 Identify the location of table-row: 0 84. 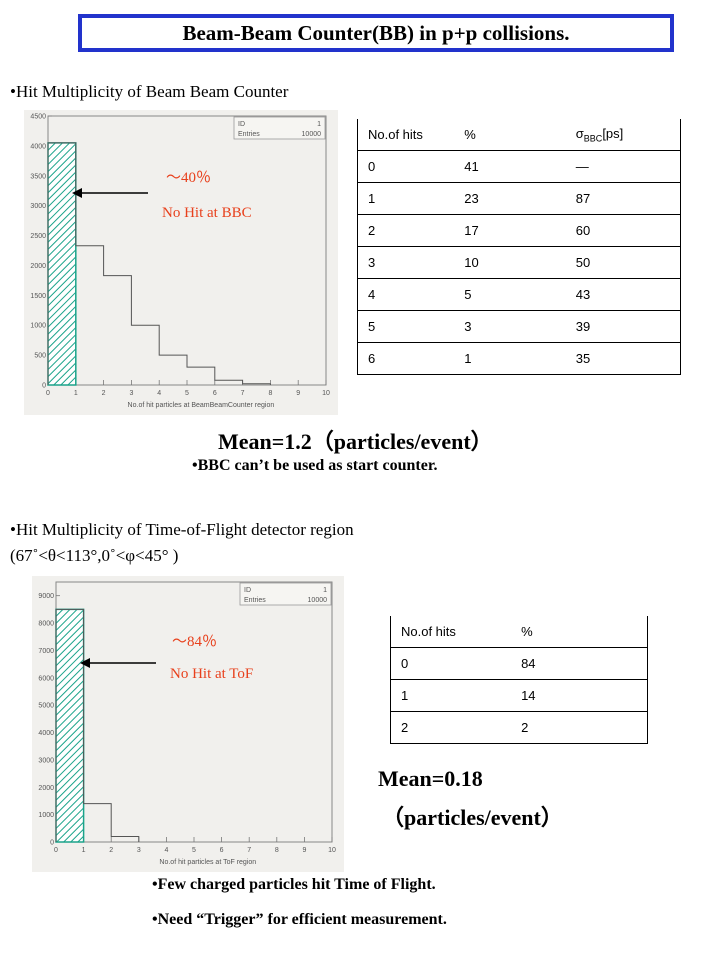
(519, 663).